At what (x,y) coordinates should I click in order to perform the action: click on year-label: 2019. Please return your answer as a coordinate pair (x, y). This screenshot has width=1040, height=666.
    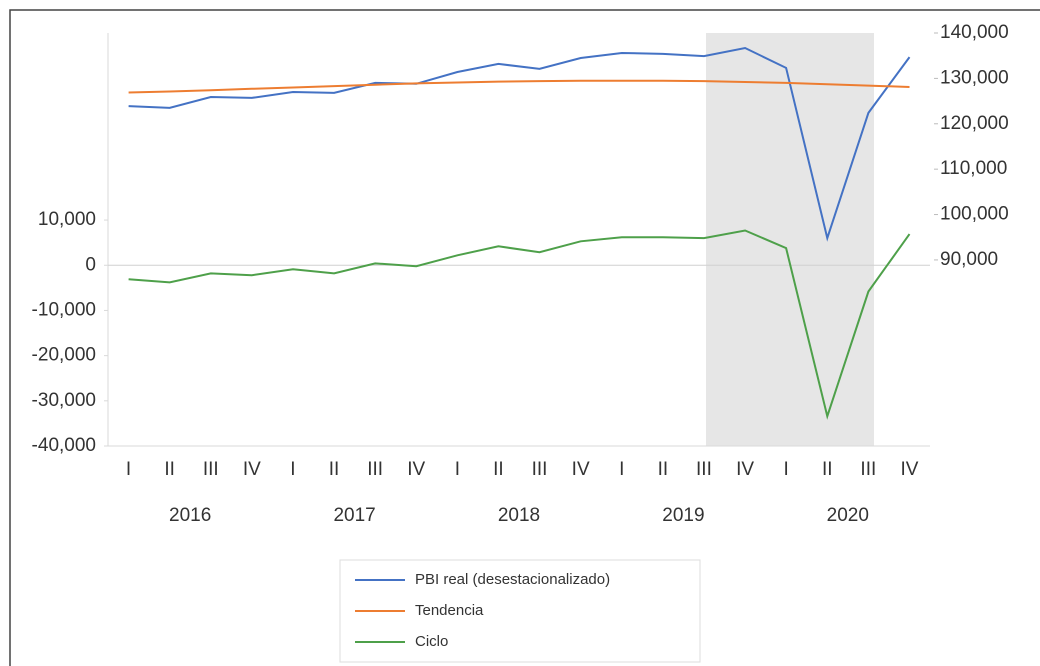
    Looking at the image, I should click on (683, 515).